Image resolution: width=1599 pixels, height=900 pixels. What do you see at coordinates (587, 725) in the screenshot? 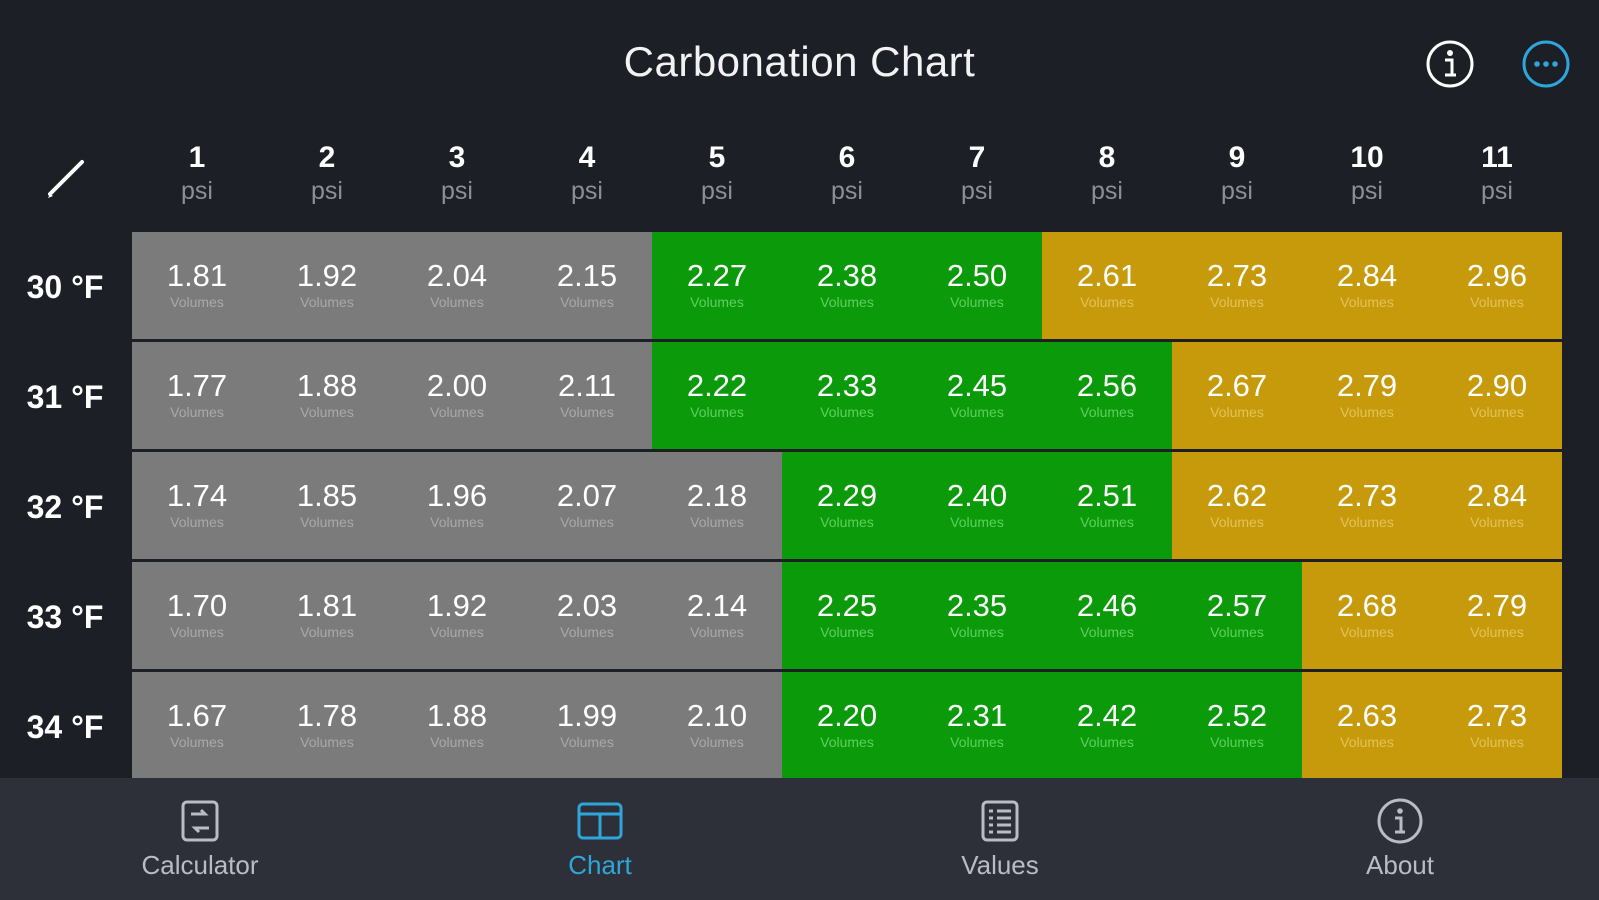
I see `volume-cell: 1.99 Volumes` at bounding box center [587, 725].